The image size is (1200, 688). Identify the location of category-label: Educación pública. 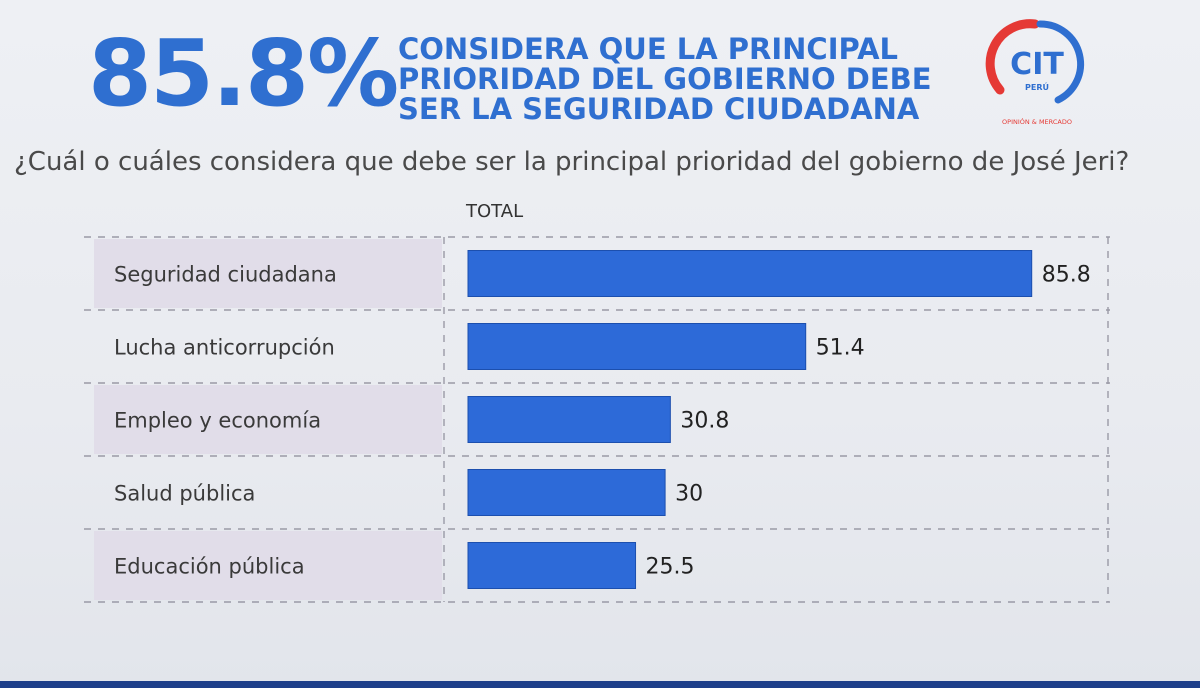
(209, 567).